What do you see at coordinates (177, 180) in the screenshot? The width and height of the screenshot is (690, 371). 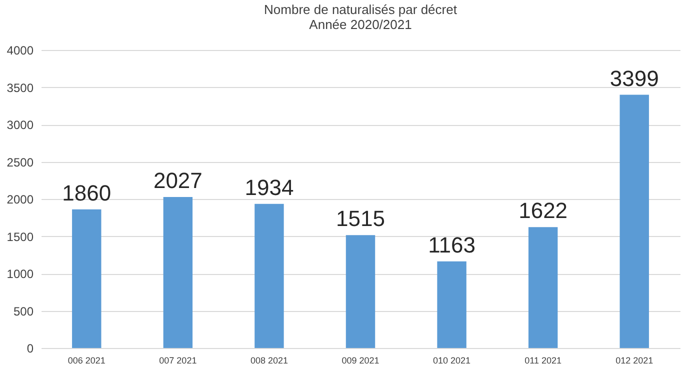 I see `data-label: 2027` at bounding box center [177, 180].